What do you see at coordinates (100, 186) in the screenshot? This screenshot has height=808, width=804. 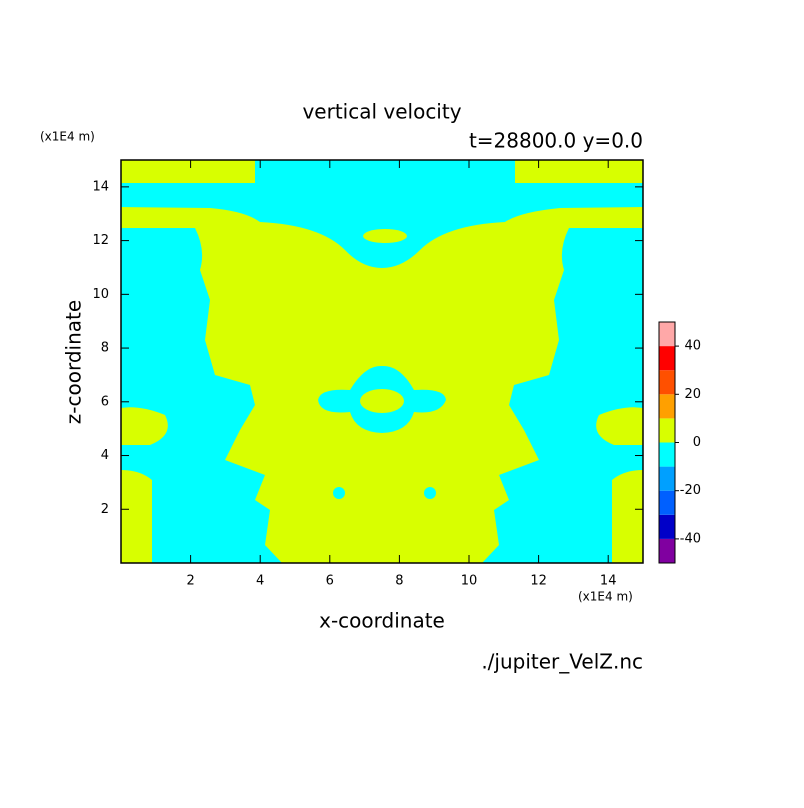 I see `y-tick-label: 14` at bounding box center [100, 186].